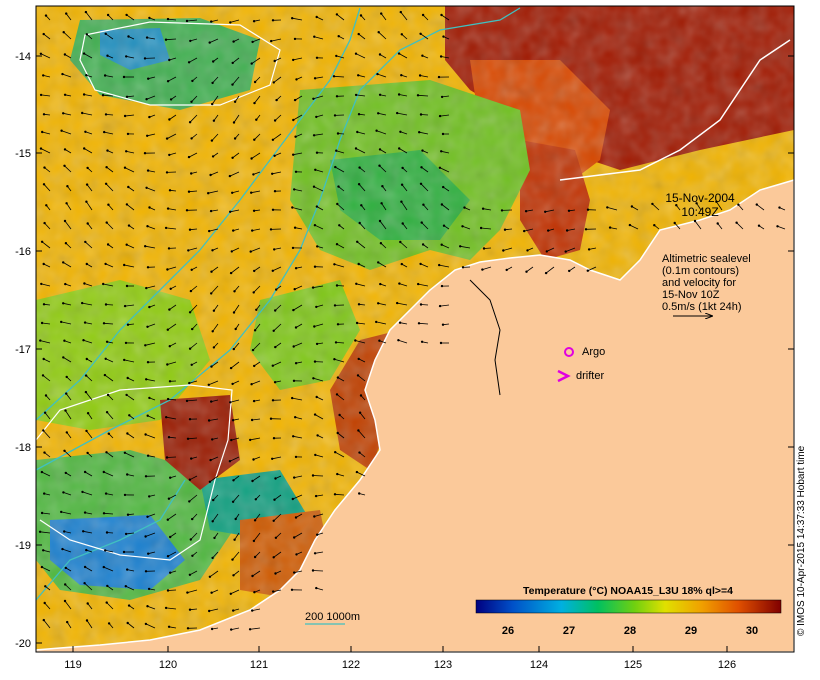 The width and height of the screenshot is (820, 680). I want to click on lat-tick-label: -17, so click(23, 350).